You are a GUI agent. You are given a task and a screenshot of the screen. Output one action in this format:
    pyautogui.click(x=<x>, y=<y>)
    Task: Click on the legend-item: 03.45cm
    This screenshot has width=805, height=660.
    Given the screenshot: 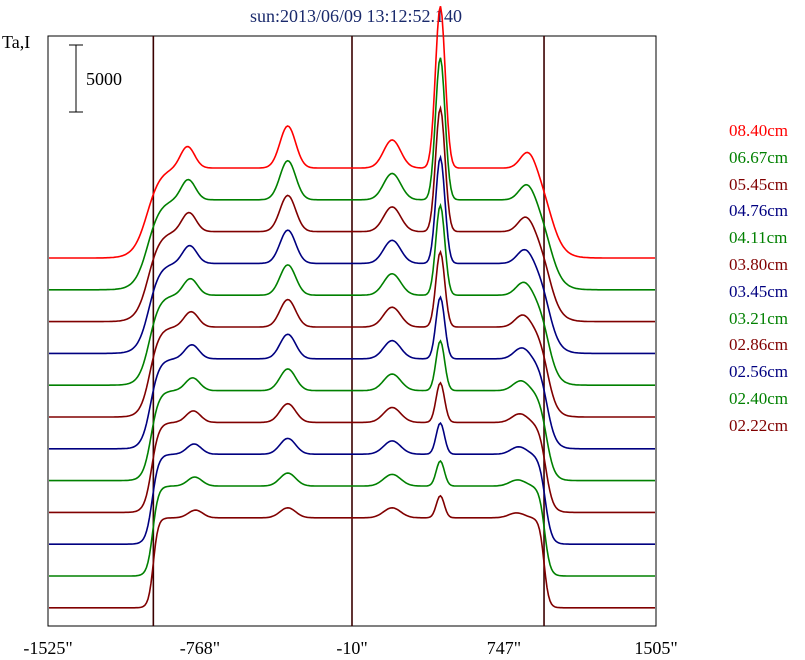 What is the action you would take?
    pyautogui.click(x=759, y=291)
    